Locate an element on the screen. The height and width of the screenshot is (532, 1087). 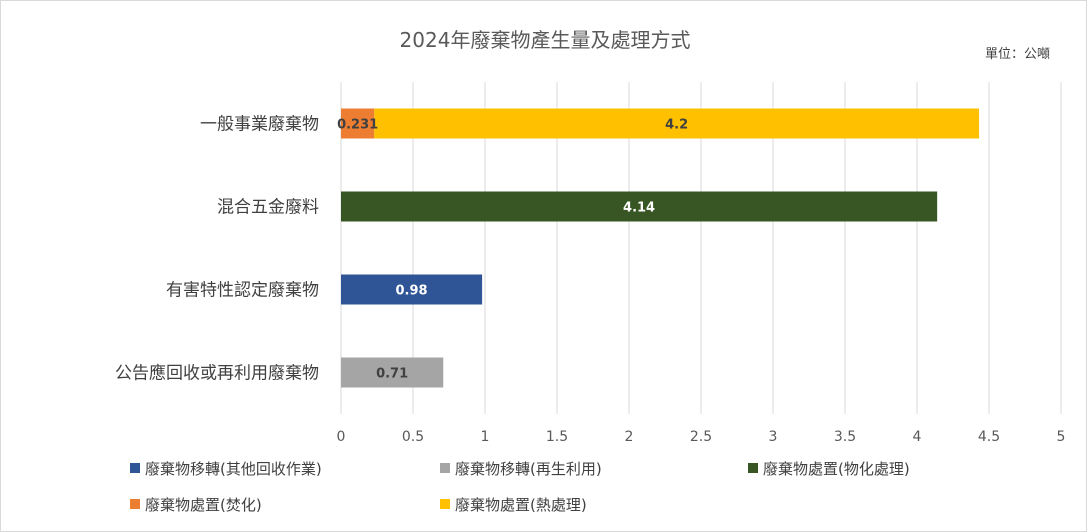
legend-item: 廢棄物移轉(再生利用) is located at coordinates (521, 468).